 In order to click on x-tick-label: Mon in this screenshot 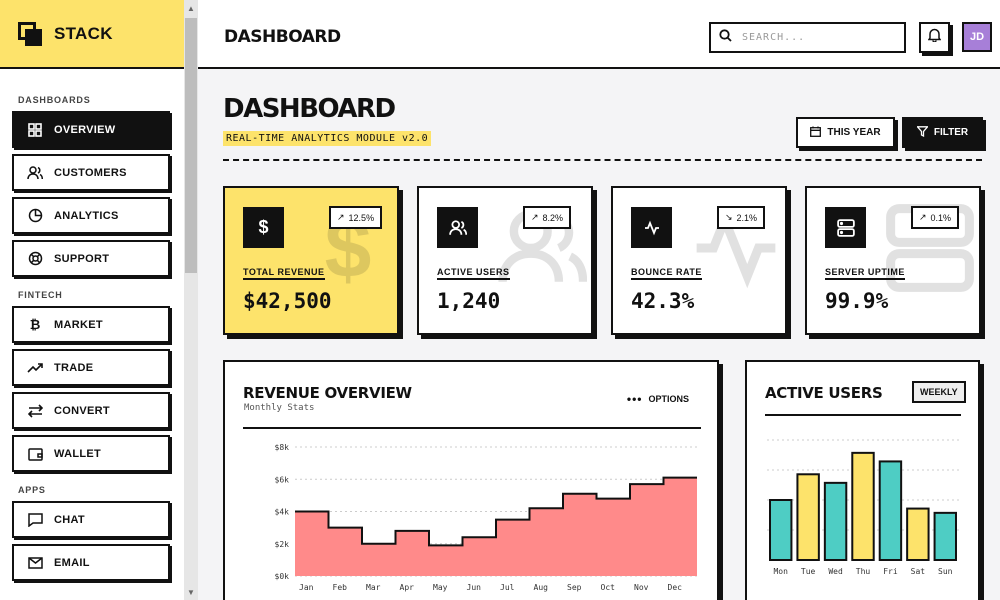, I will do `click(780, 571)`.